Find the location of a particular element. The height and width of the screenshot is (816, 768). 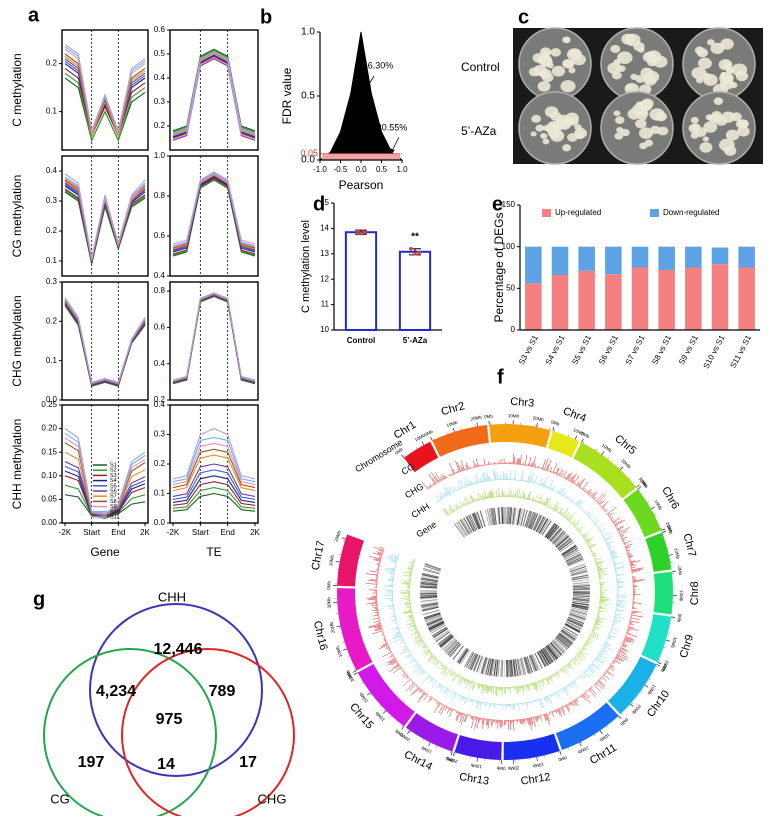

chromosome-label: Chr15 is located at coordinates (361, 716).